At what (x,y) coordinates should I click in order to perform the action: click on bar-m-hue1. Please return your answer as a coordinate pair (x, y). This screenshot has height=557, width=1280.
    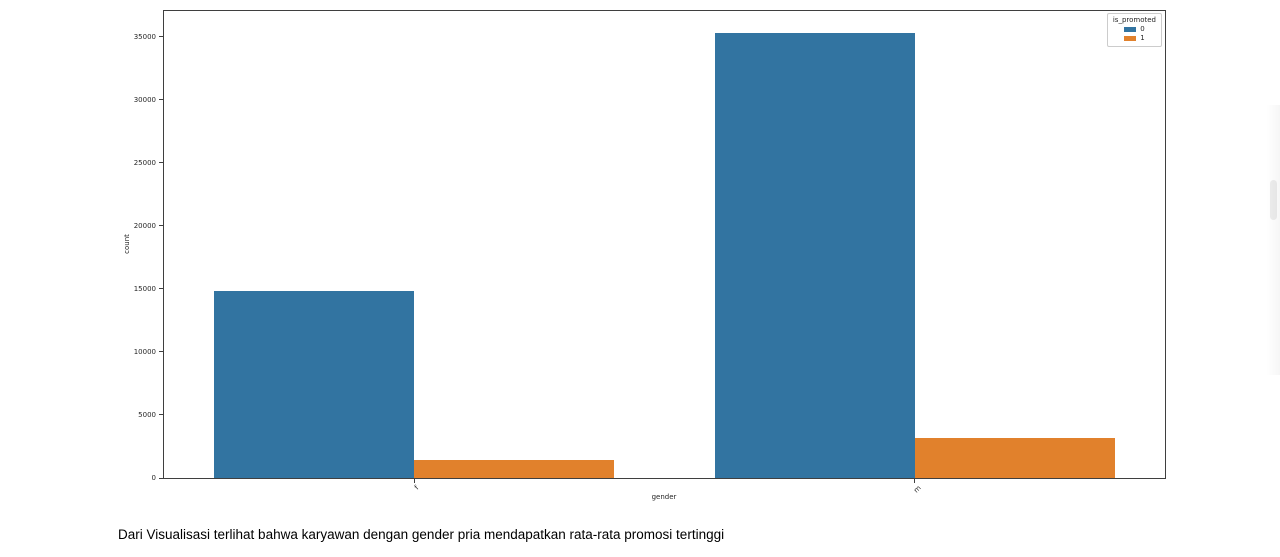
    Looking at the image, I should click on (1014, 457).